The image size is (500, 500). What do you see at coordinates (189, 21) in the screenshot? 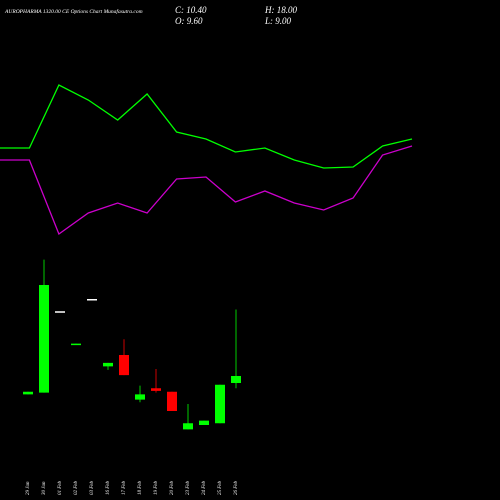
I see `info-open: O: 9.60` at bounding box center [189, 21].